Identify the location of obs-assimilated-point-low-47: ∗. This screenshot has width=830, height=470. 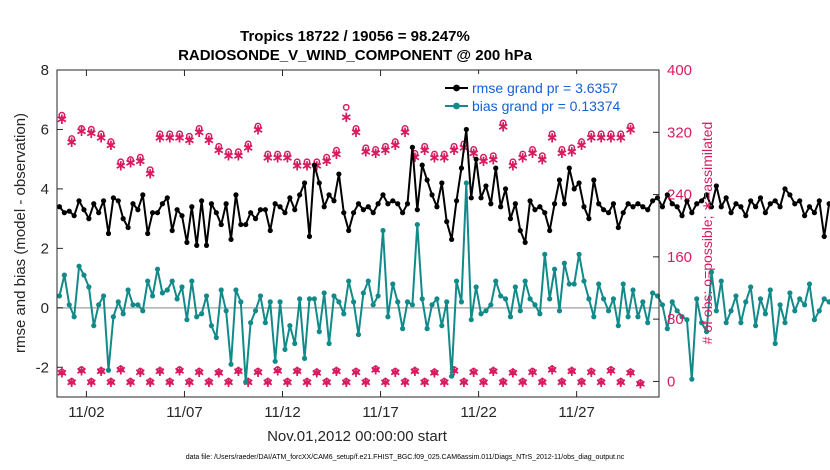
(522, 382).